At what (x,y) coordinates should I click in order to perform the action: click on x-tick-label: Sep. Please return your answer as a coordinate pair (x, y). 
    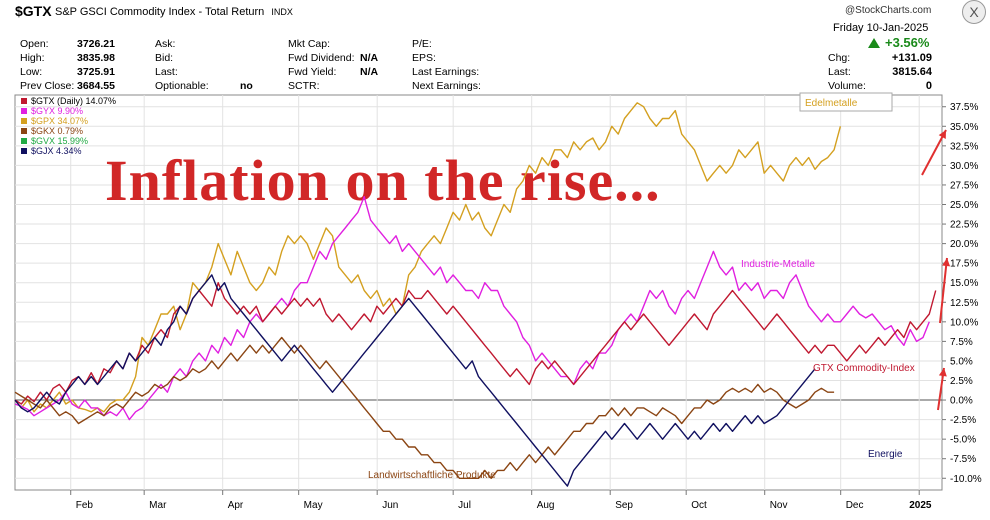
    Looking at the image, I should click on (624, 505).